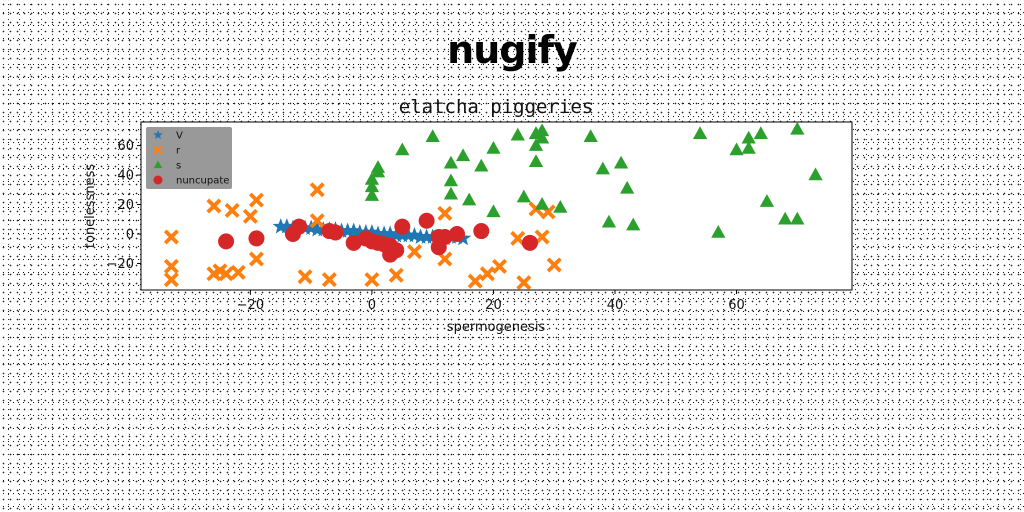  I want to click on legend-label: nuncupate, so click(202, 181).